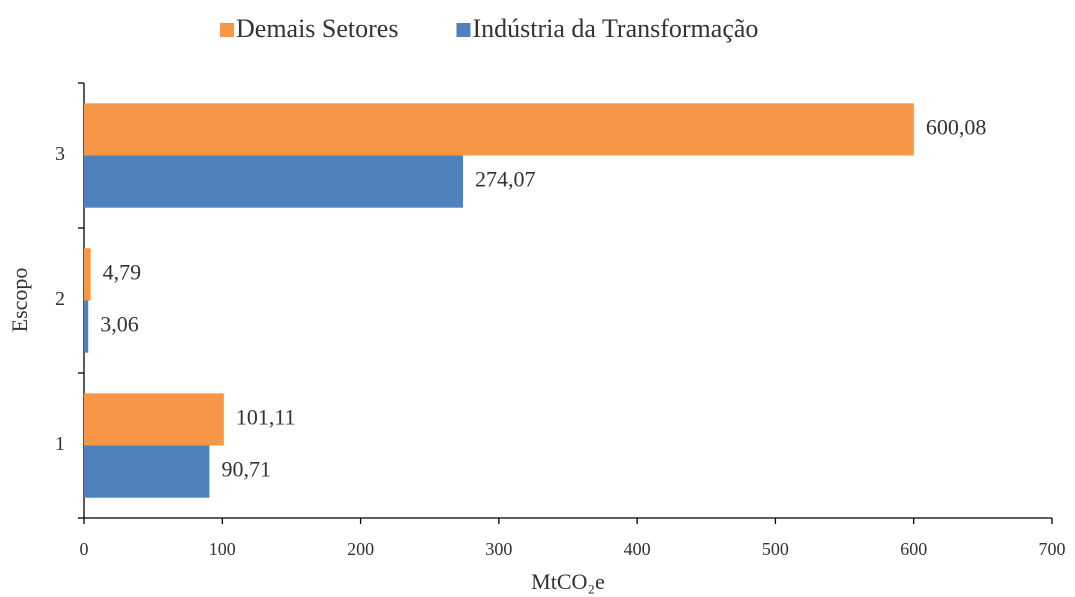  What do you see at coordinates (637, 549) in the screenshot?
I see `x-tick-label: 400` at bounding box center [637, 549].